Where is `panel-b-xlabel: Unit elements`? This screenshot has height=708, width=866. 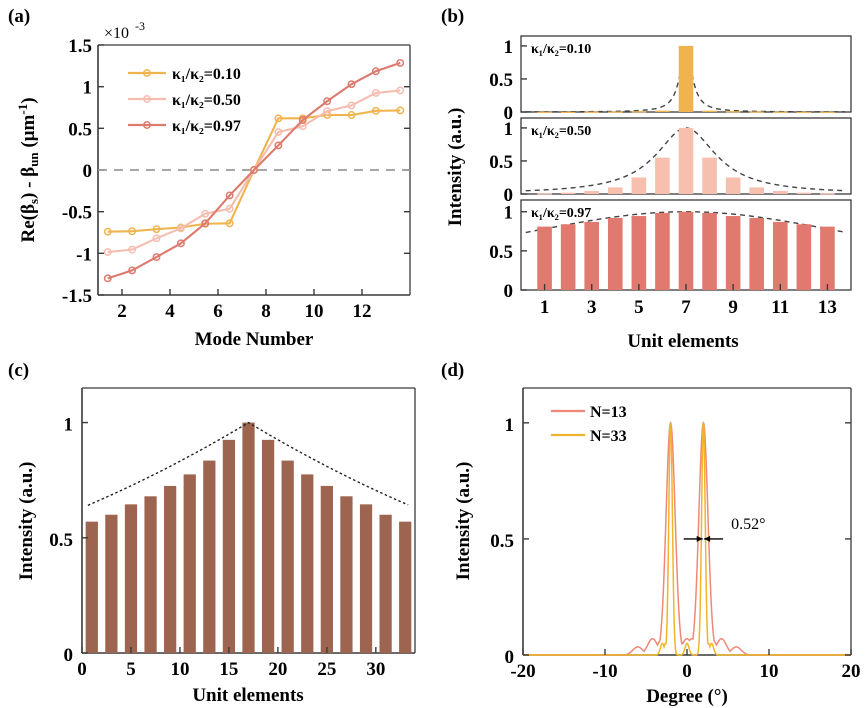
panel-b-xlabel: Unit elements is located at coordinates (682, 341).